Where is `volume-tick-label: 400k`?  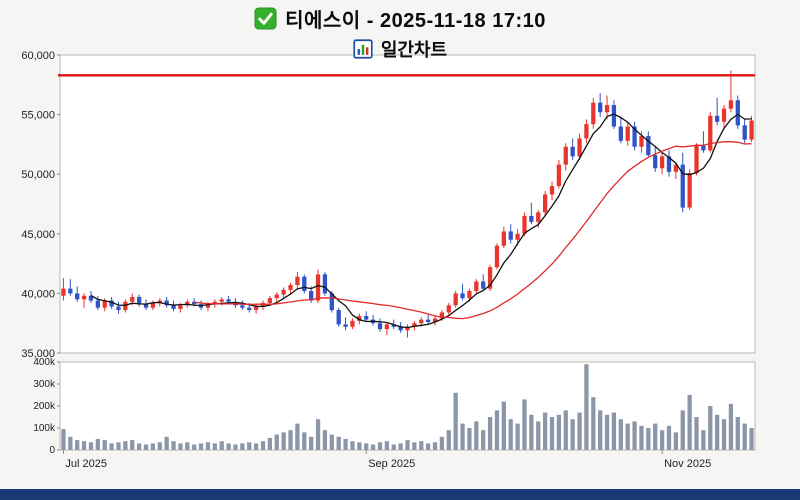
volume-tick-label: 400k is located at coordinates (44, 362).